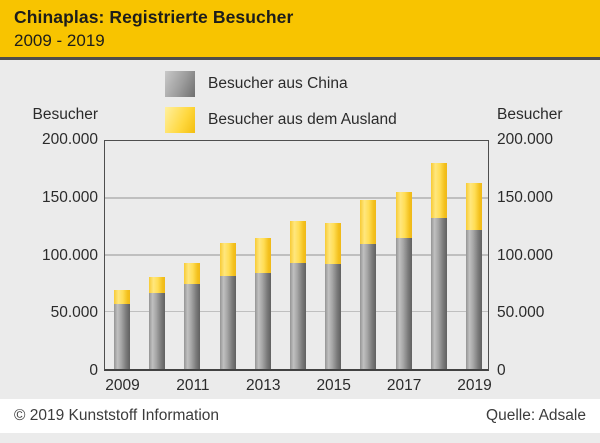 Image resolution: width=600 pixels, height=443 pixels. What do you see at coordinates (404, 385) in the screenshot?
I see `x-tick-label-2017: 2017` at bounding box center [404, 385].